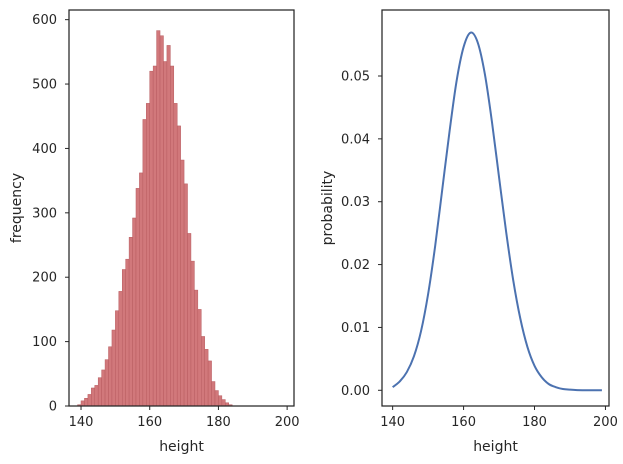 The image size is (623, 464). Describe the element at coordinates (355, 391) in the screenshot. I see `pdf-y-tick-label: 0.00` at that location.